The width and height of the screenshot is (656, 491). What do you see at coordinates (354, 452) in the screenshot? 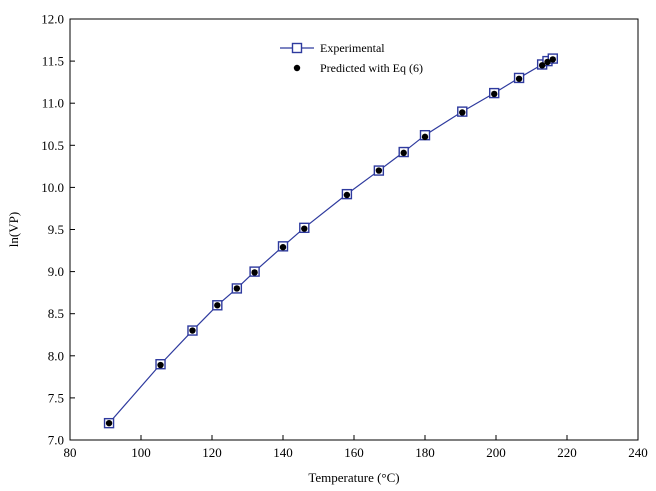
I see `x-tick-label: 160` at bounding box center [354, 452].